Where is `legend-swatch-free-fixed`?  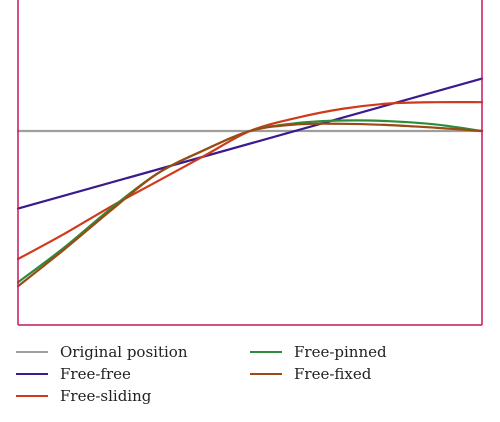 legend-swatch-free-fixed is located at coordinates (266, 374).